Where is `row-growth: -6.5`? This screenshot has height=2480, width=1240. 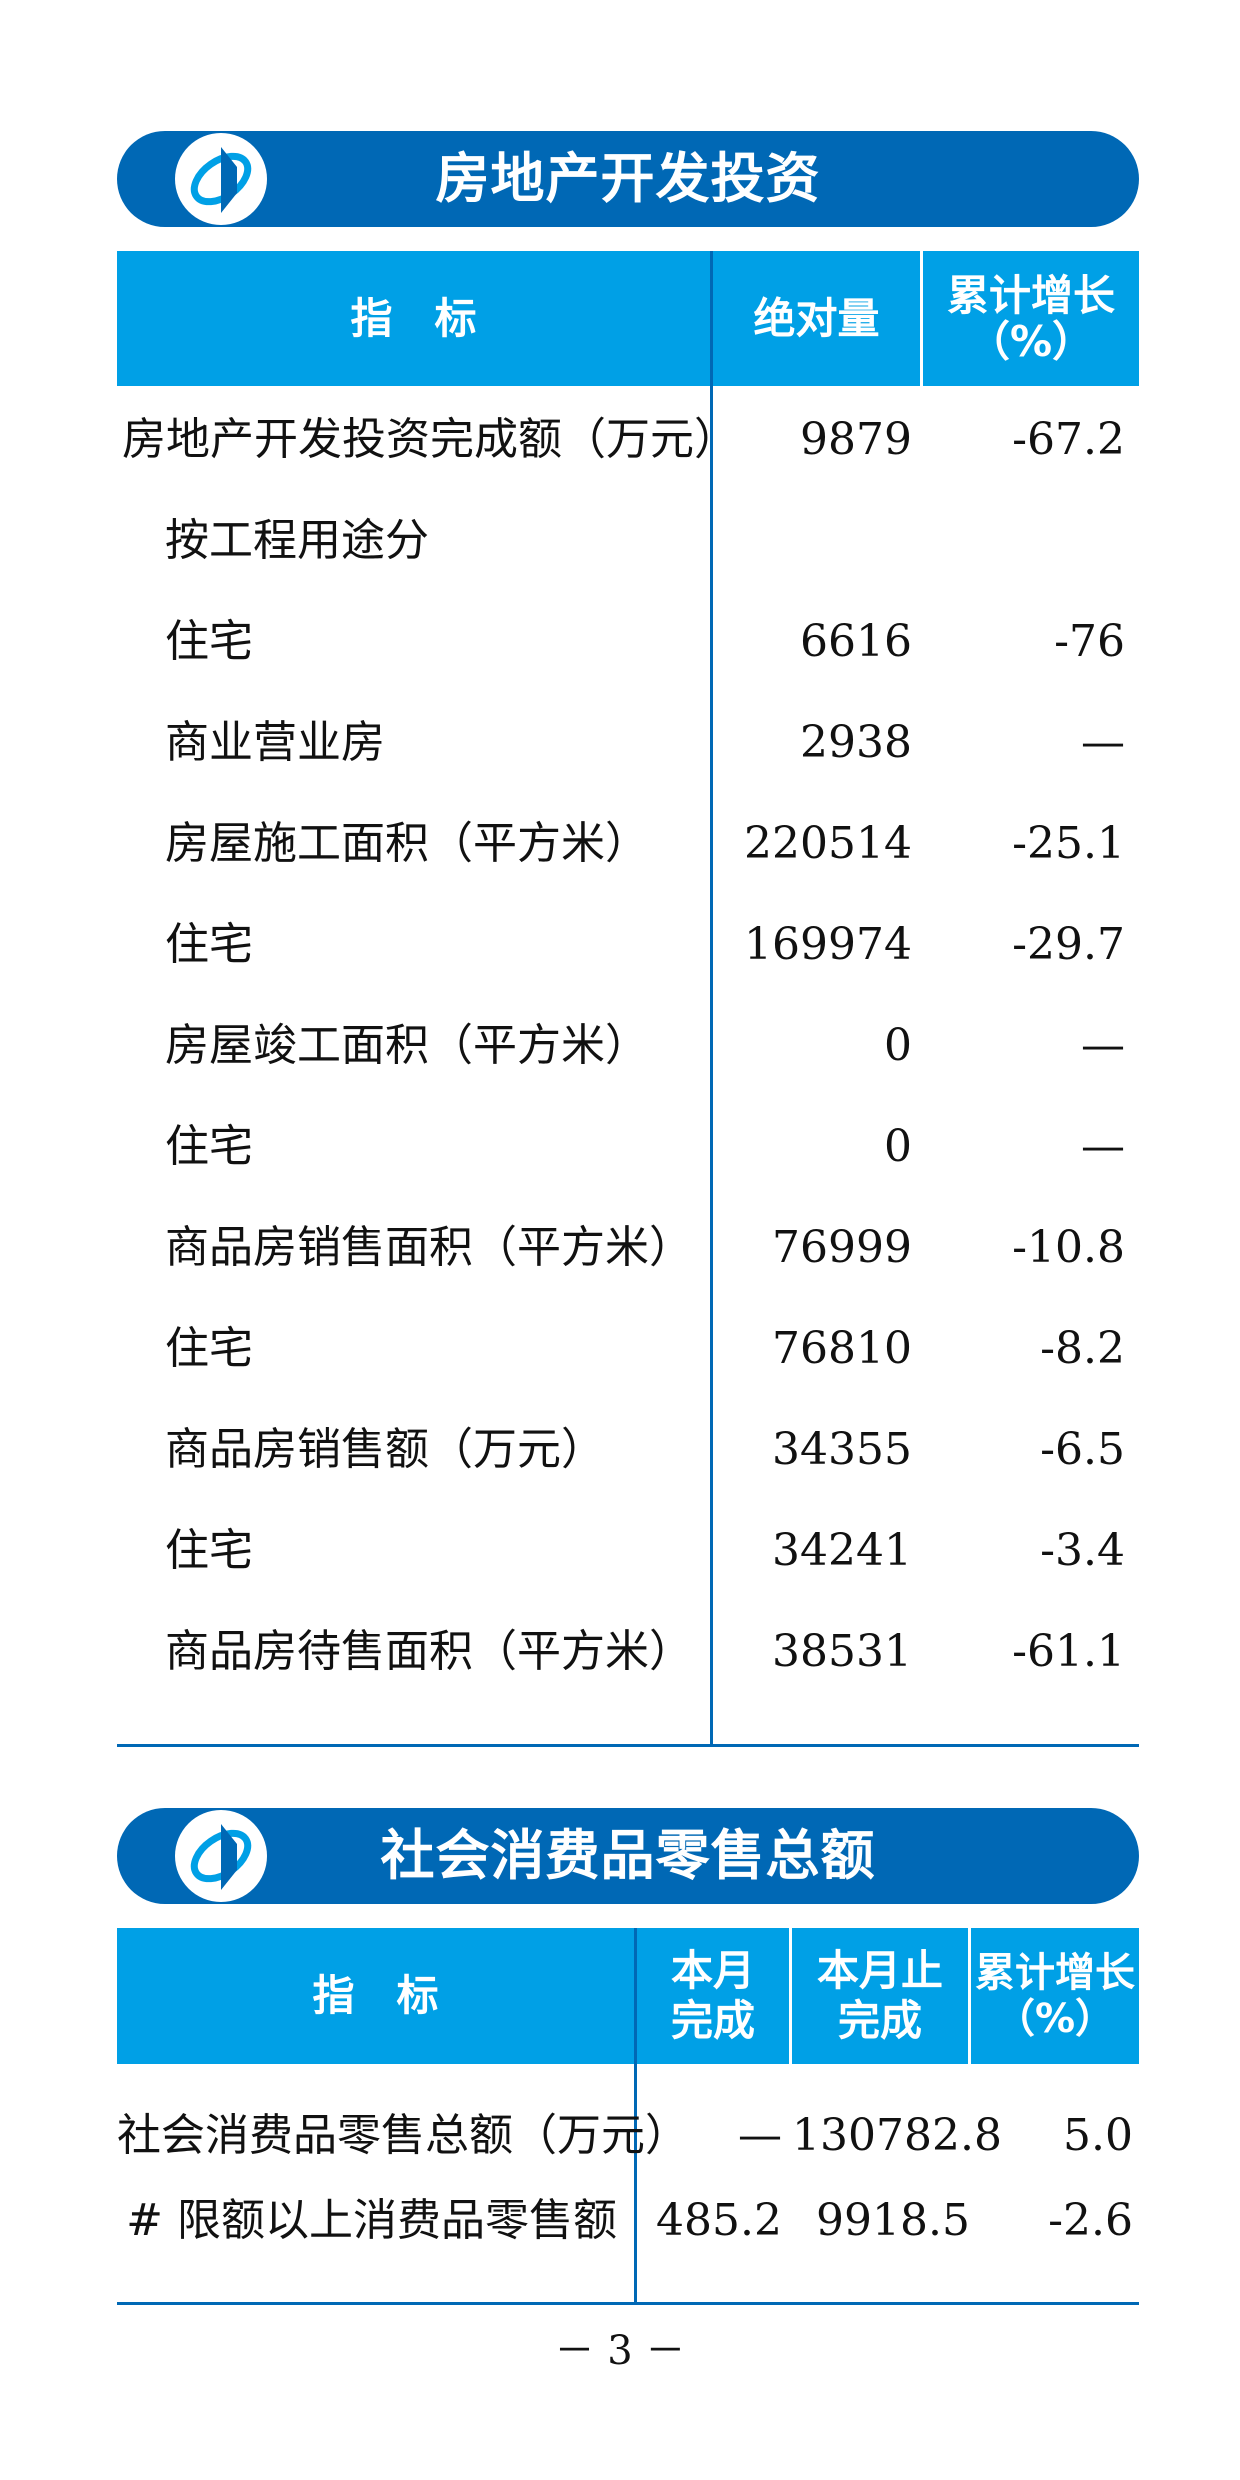 row-growth: -6.5 is located at coordinates (1082, 1449).